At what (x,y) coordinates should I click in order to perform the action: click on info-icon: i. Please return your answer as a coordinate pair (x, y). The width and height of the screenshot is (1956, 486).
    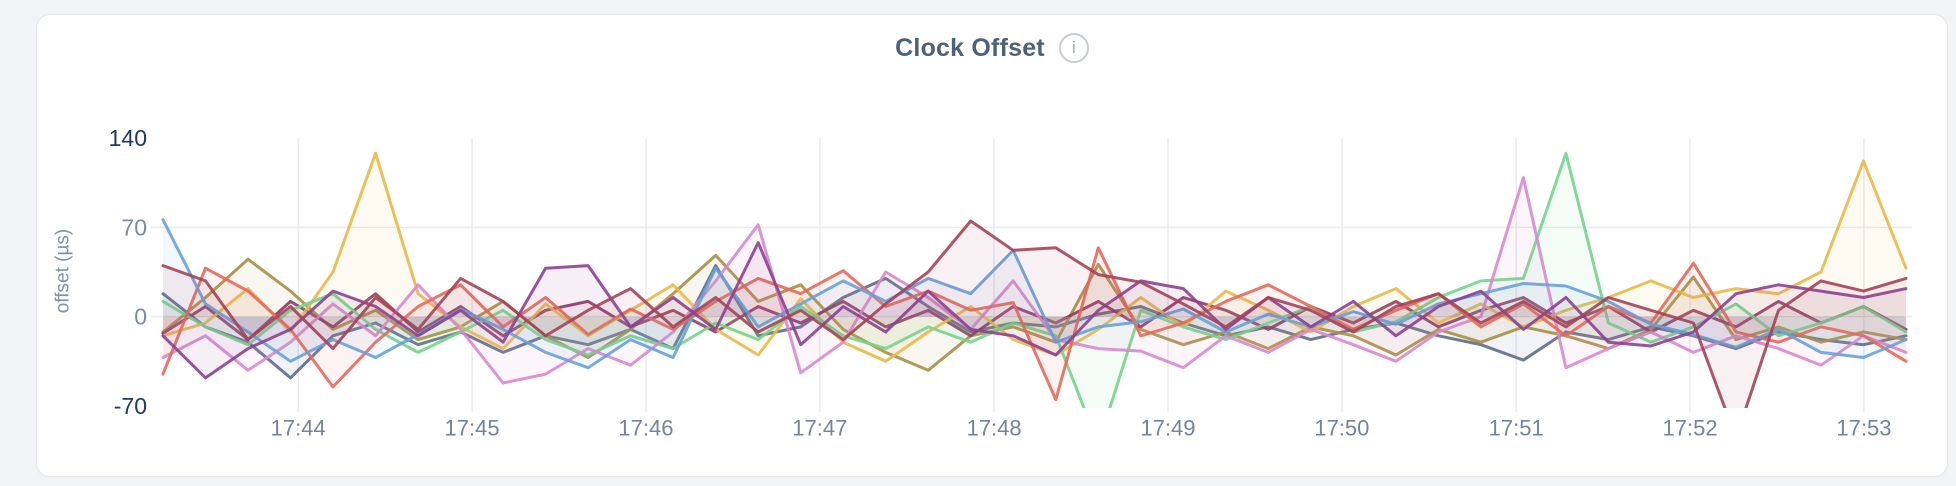
    Looking at the image, I should click on (1073, 48).